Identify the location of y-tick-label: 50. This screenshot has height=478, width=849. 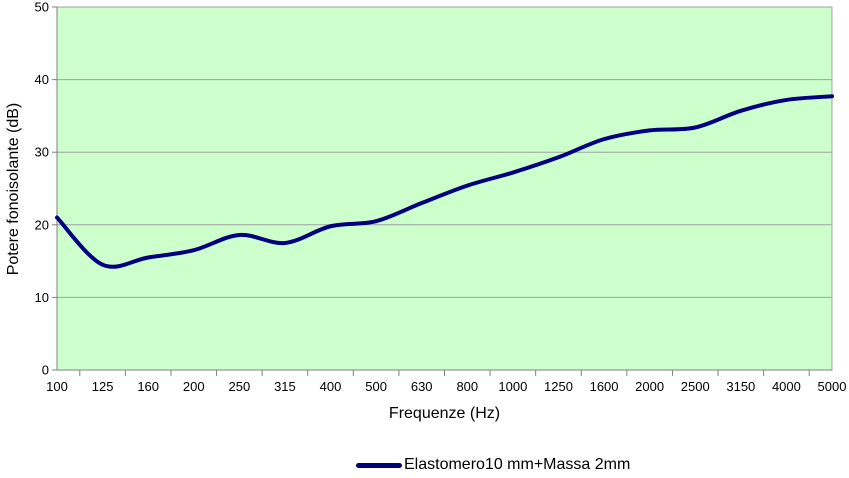
(42, 7).